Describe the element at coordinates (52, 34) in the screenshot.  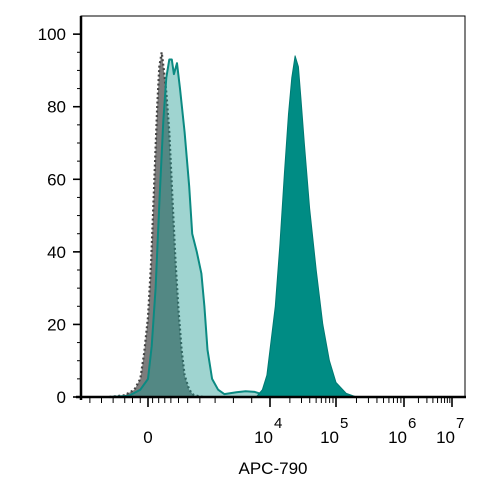
I see `y-tick-label: 100` at that location.